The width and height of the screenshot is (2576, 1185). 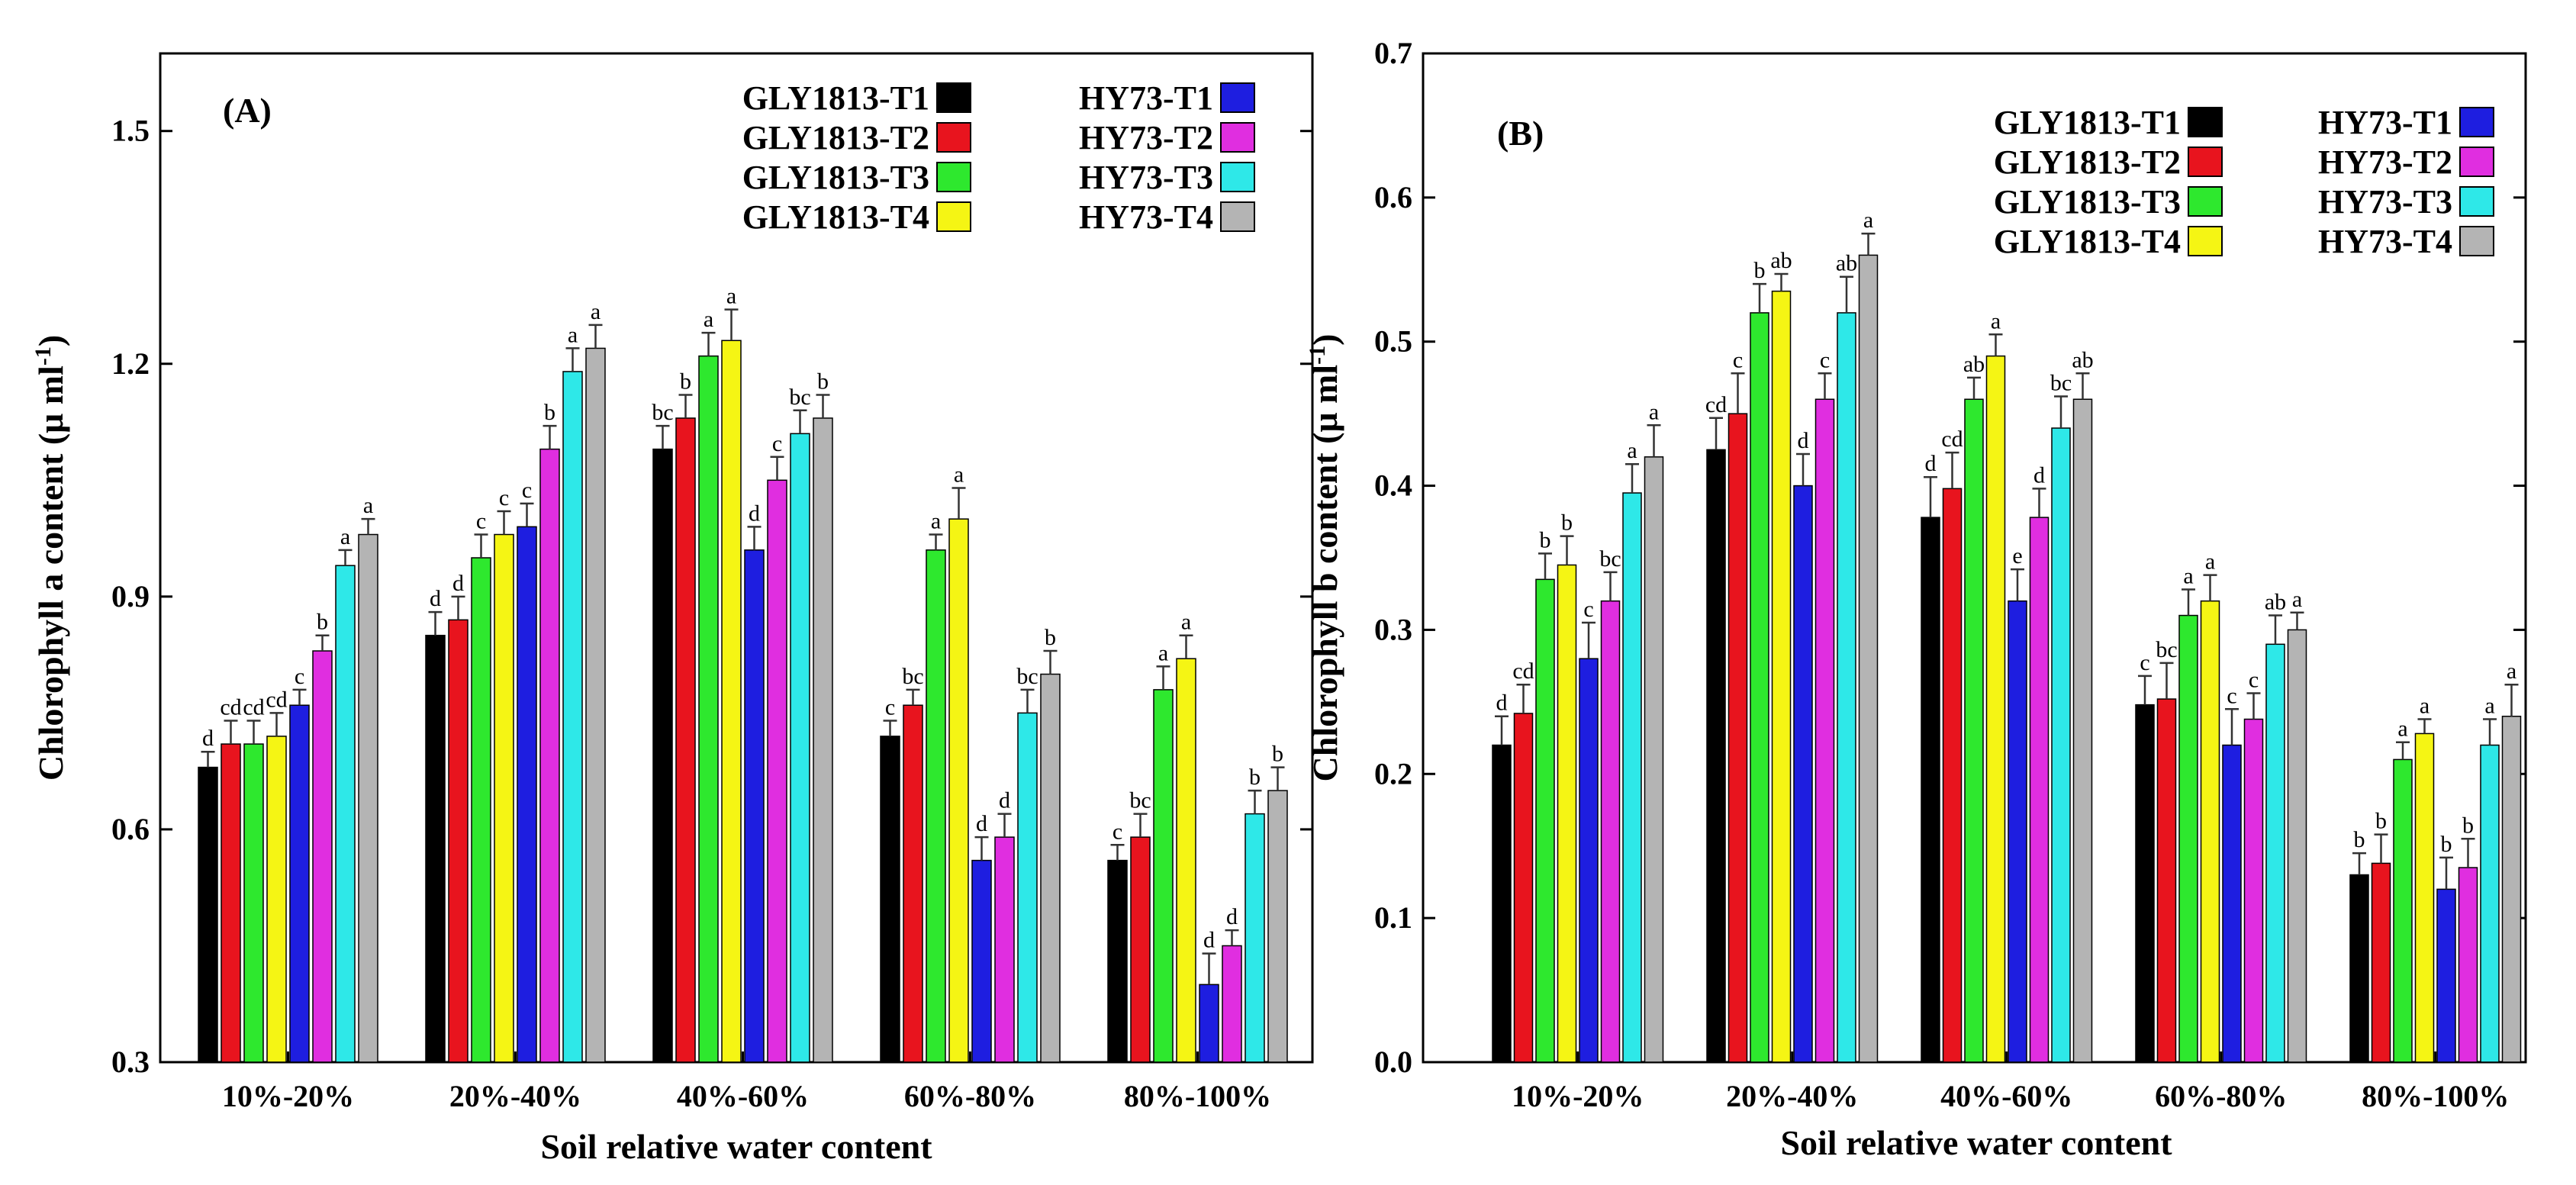 What do you see at coordinates (2087, 162) in the screenshot?
I see `legend-entry-label: GLY1813-T2` at bounding box center [2087, 162].